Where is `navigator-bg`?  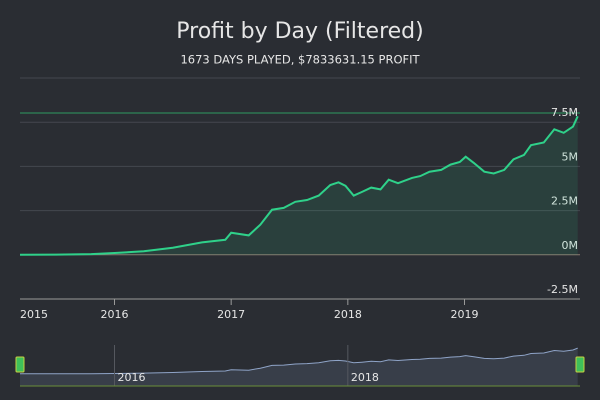 navigator-bg is located at coordinates (300, 365).